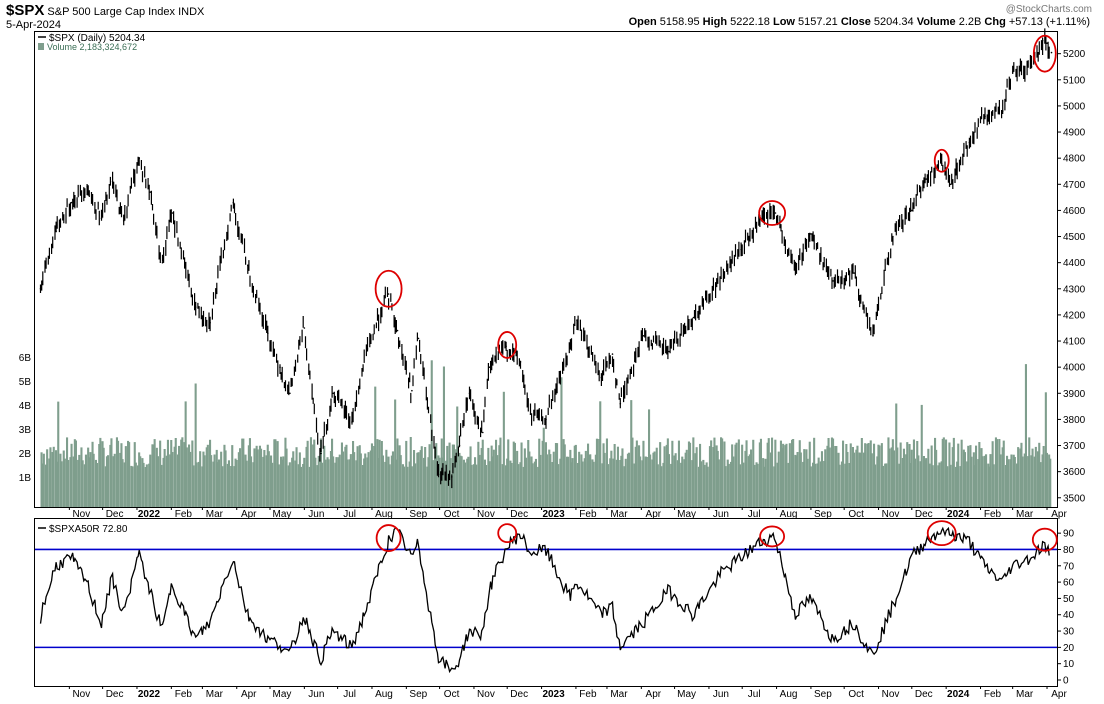  I want to click on price-high-circle, so click(388, 288).